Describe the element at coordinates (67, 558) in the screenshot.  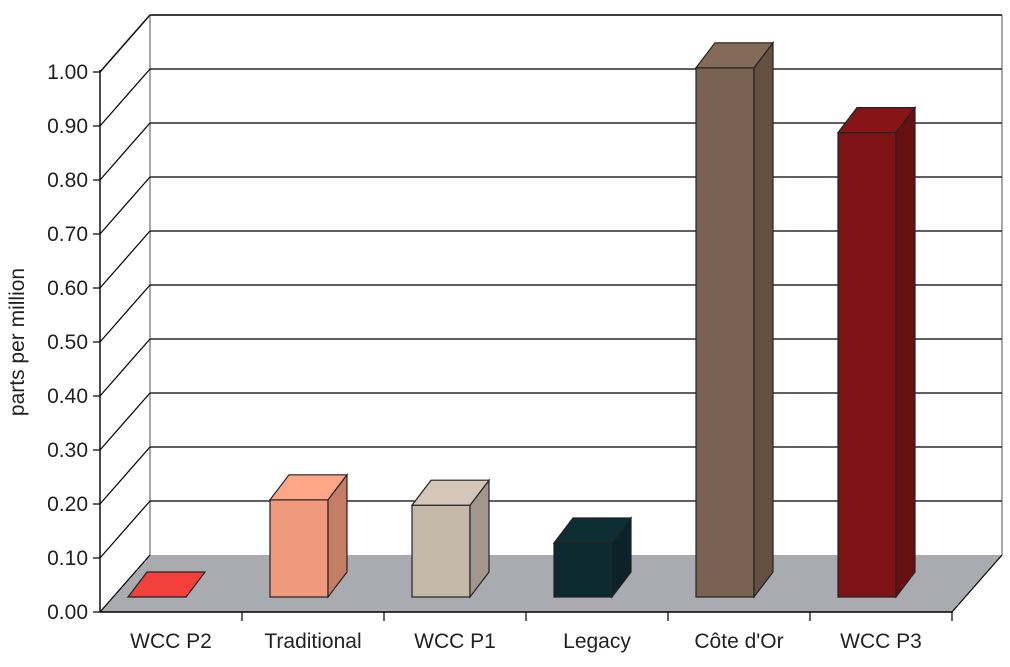
I see `y-tick-label: 0.10` at that location.